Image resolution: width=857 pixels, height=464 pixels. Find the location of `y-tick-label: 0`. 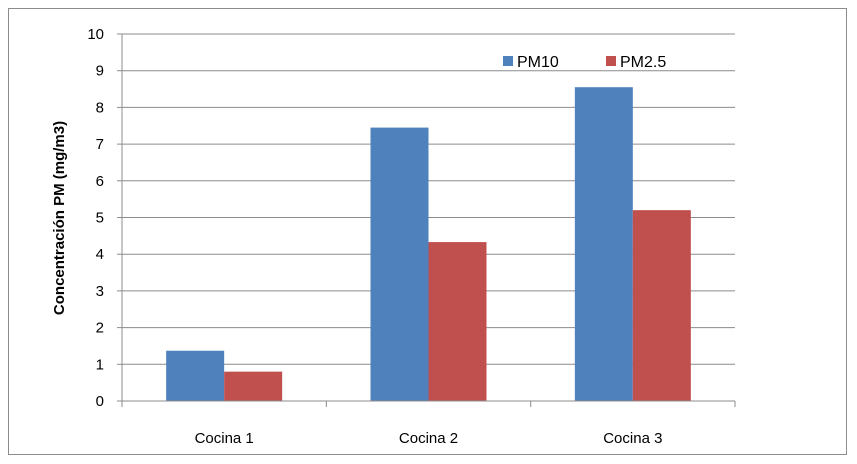

y-tick-label: 0 is located at coordinates (100, 401).